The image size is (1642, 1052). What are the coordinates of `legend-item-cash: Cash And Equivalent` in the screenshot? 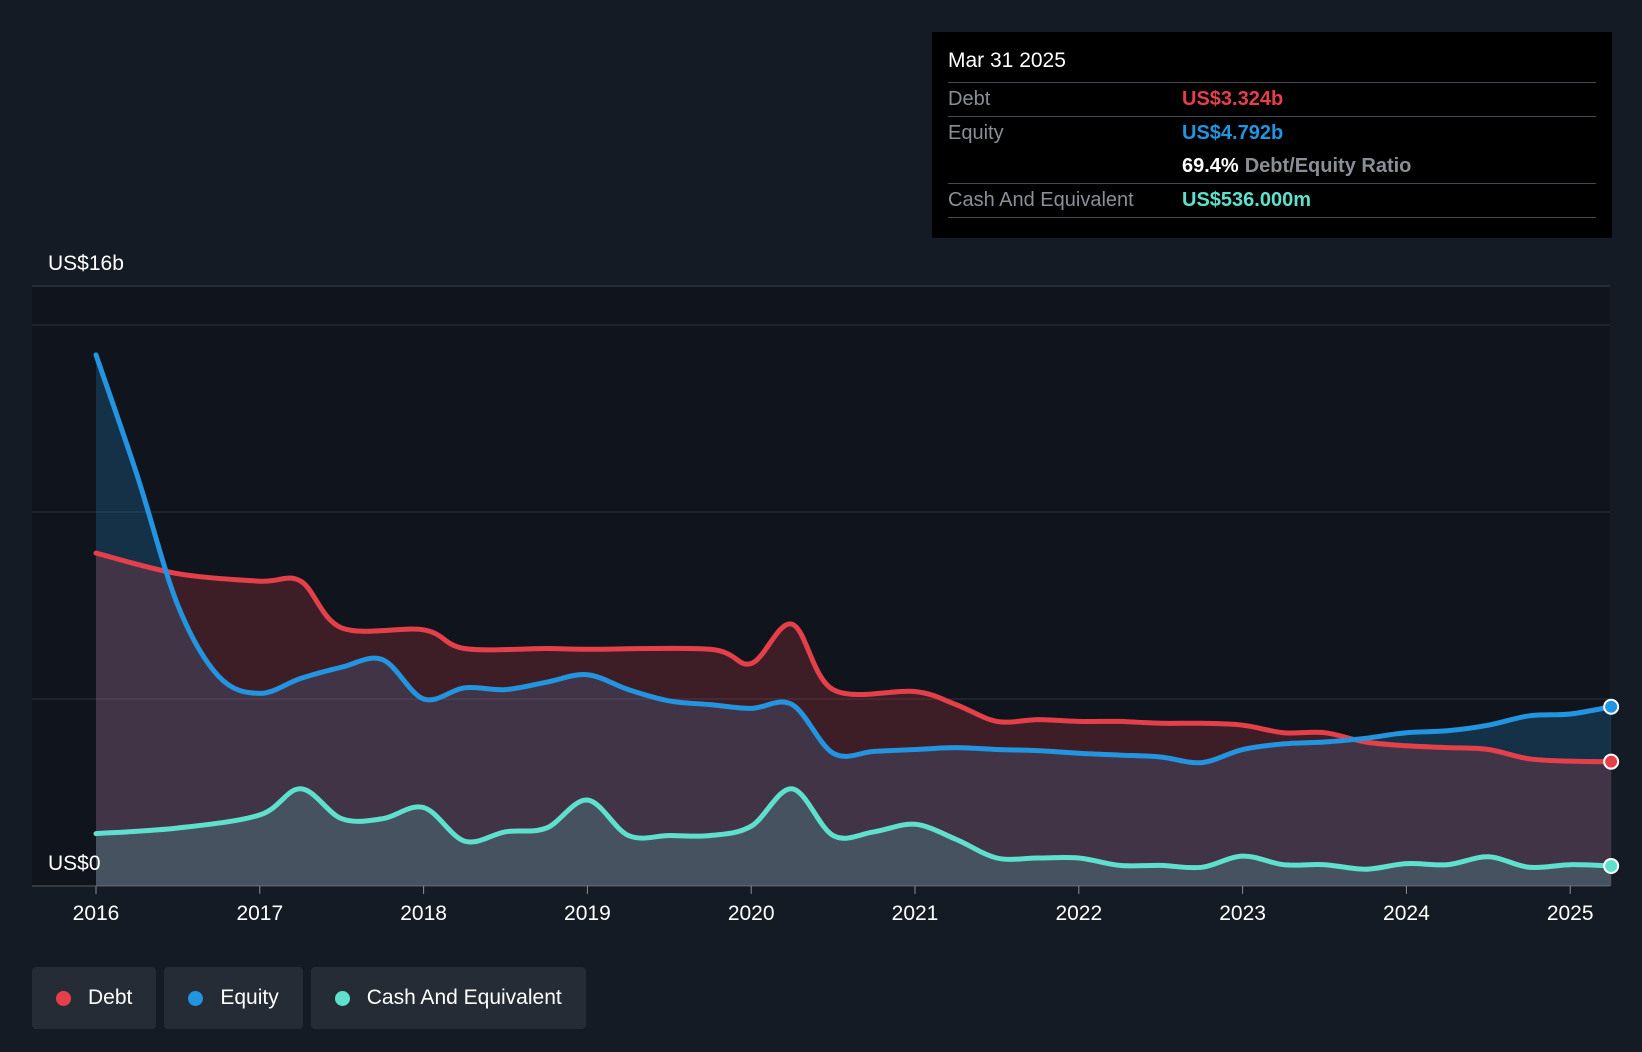 It's located at (448, 998).